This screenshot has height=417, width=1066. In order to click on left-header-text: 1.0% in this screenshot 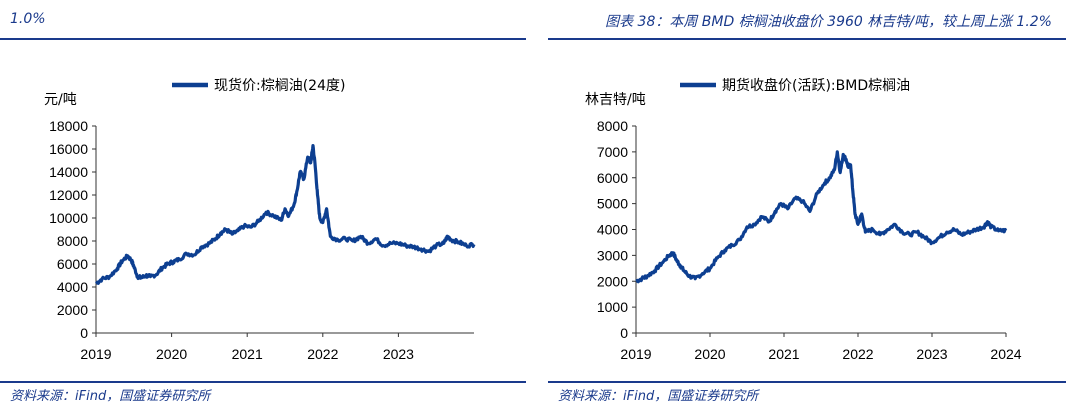, I will do `click(28, 19)`.